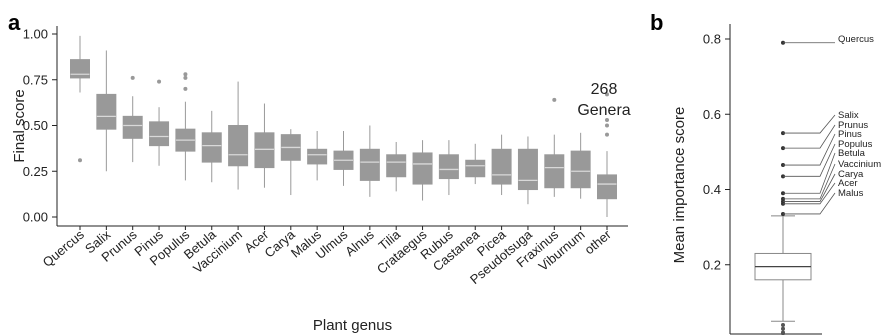 The width and height of the screenshot is (894, 335). Describe the element at coordinates (185, 126) in the screenshot. I see `box-populus` at that location.